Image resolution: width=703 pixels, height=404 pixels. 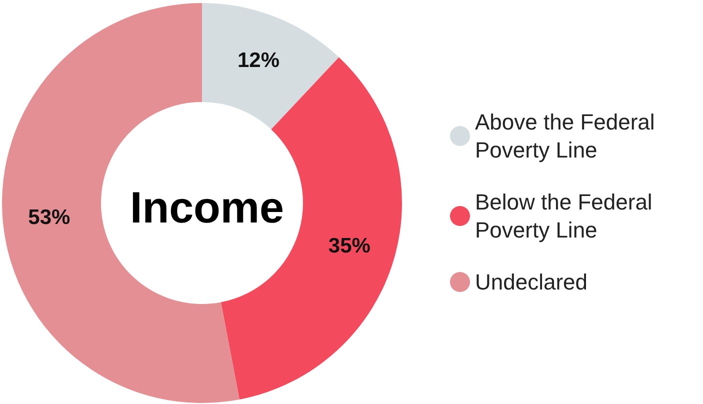 What do you see at coordinates (566, 216) in the screenshot?
I see `legend-label: Below the Federal Poverty Line` at bounding box center [566, 216].